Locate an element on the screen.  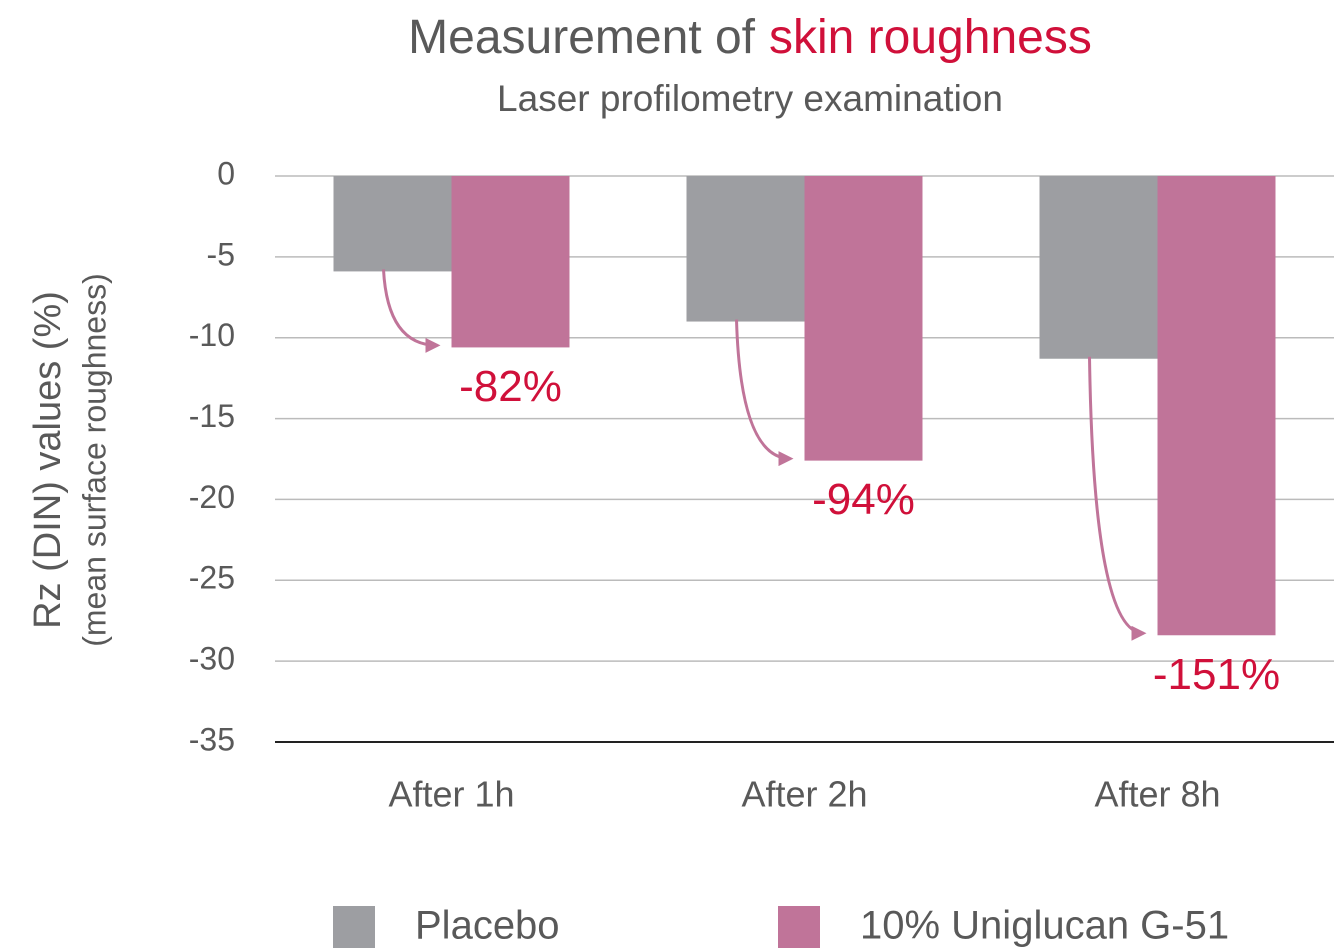
y-tick-label: -35 is located at coordinates (212, 739).